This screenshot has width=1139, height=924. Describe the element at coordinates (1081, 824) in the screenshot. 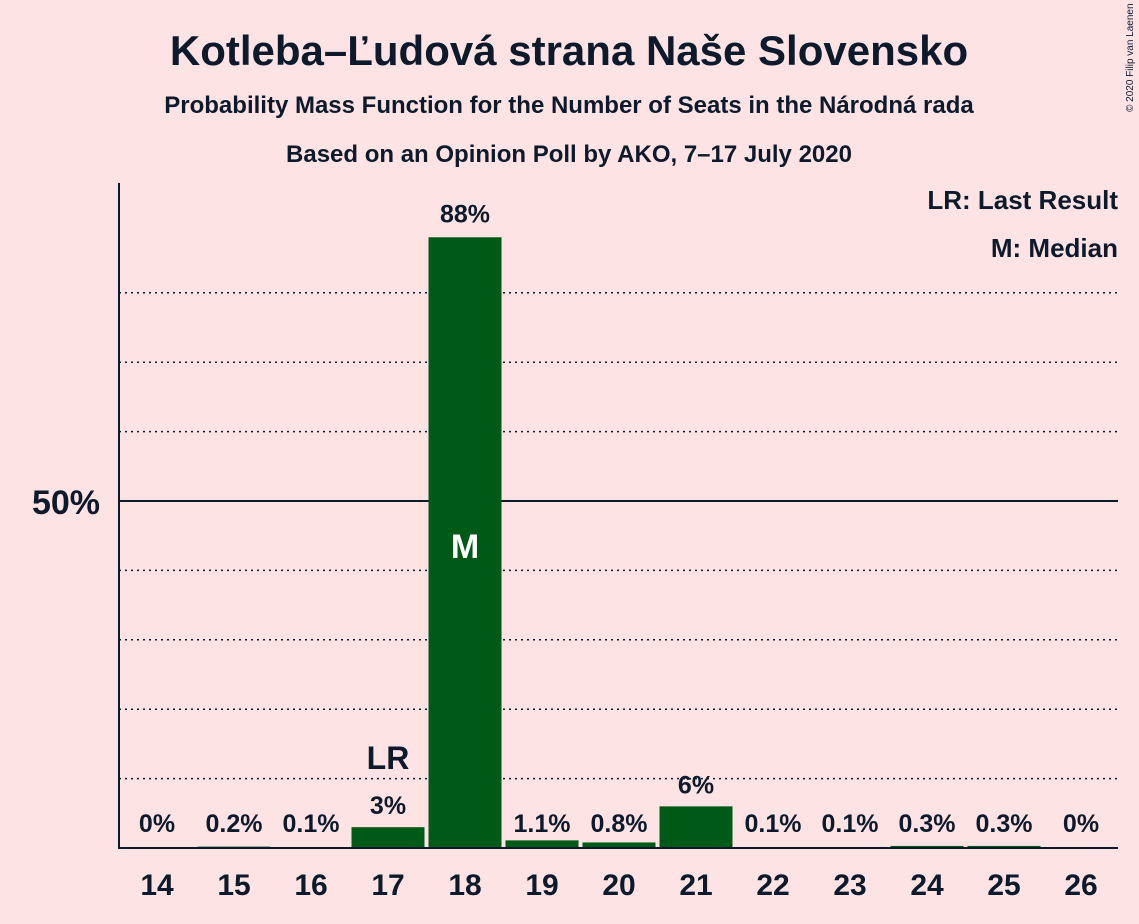

I see `value-label-26: 0%` at that location.